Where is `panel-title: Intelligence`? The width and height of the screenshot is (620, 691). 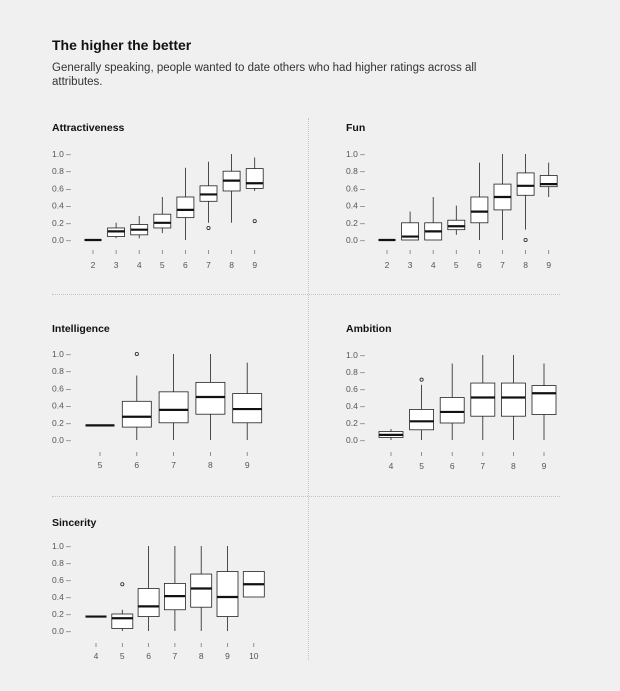
panel-title: Intelligence is located at coordinates (81, 329).